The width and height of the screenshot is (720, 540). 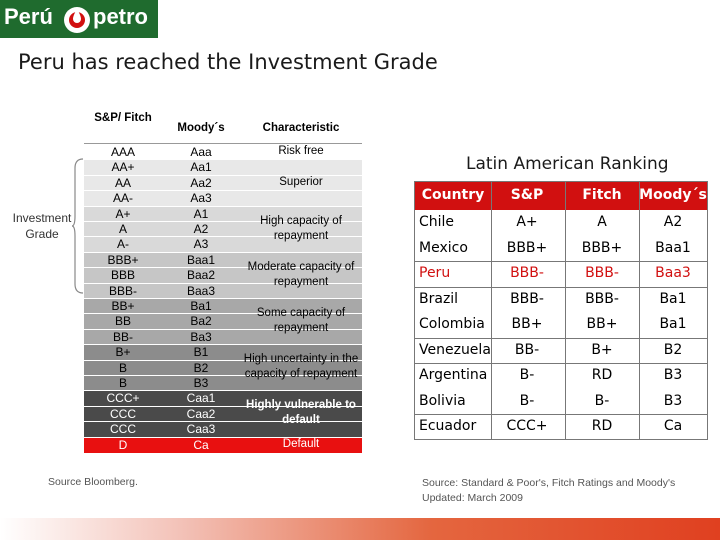 What do you see at coordinates (223, 198) in the screenshot?
I see `rating-row: AA- Aa3` at bounding box center [223, 198].